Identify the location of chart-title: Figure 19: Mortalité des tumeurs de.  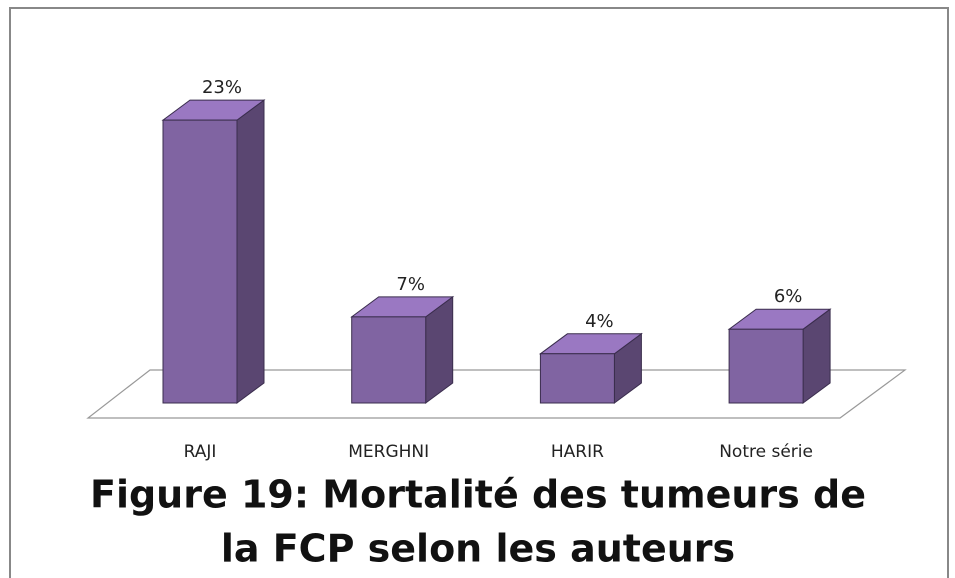
(478, 495).